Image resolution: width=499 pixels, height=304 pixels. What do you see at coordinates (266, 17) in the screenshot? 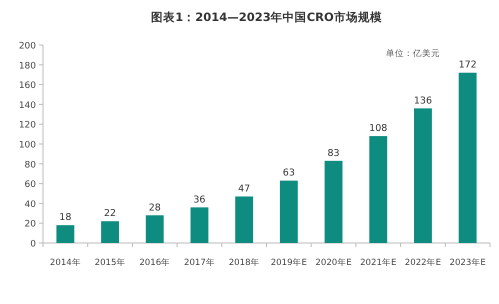
I see `chart-title: 图表1：2014—2023年中国CRO市场规模` at bounding box center [266, 17].